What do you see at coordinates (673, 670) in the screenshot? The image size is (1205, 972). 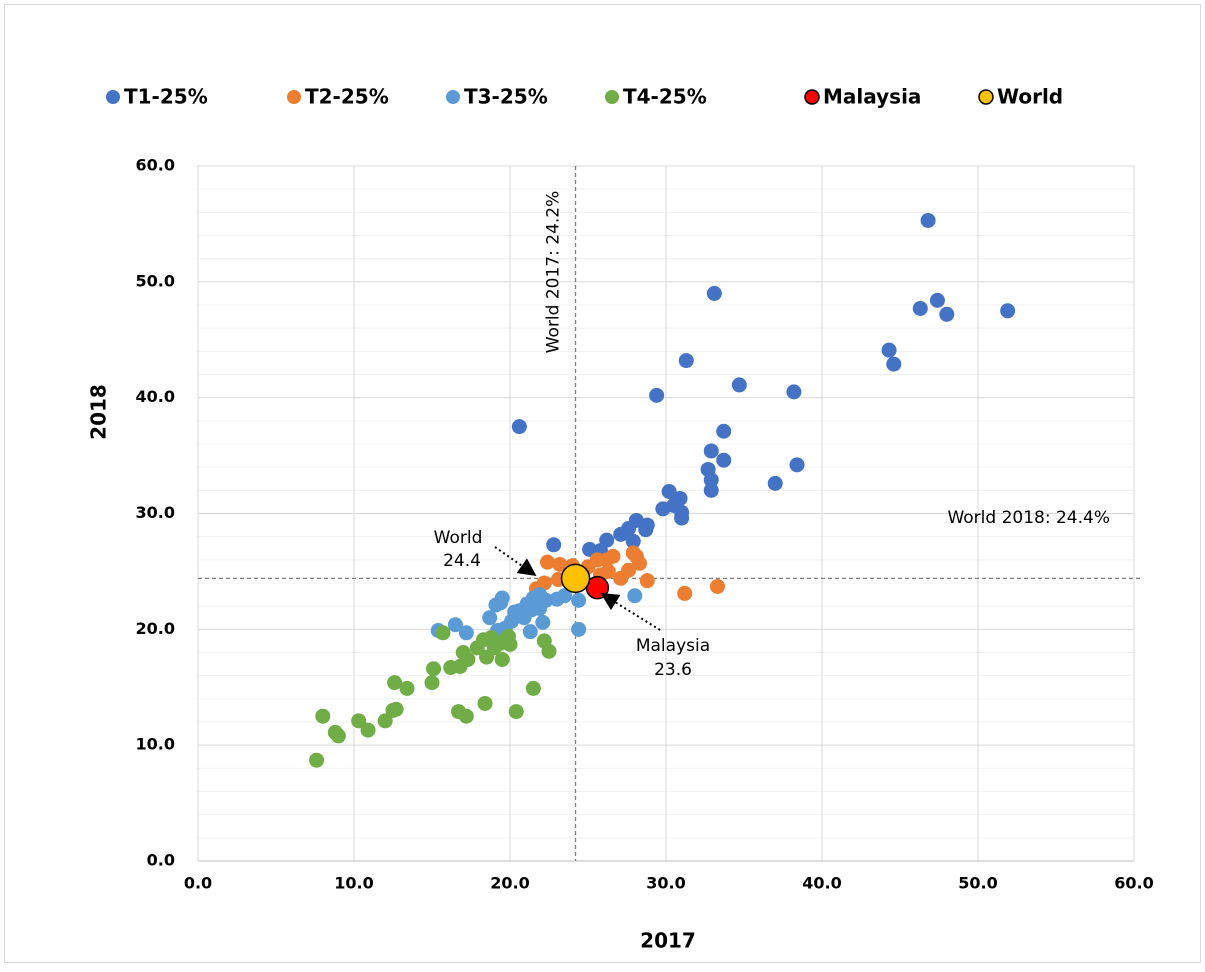 I see `malaysia-annotation: 23.6` at bounding box center [673, 670].